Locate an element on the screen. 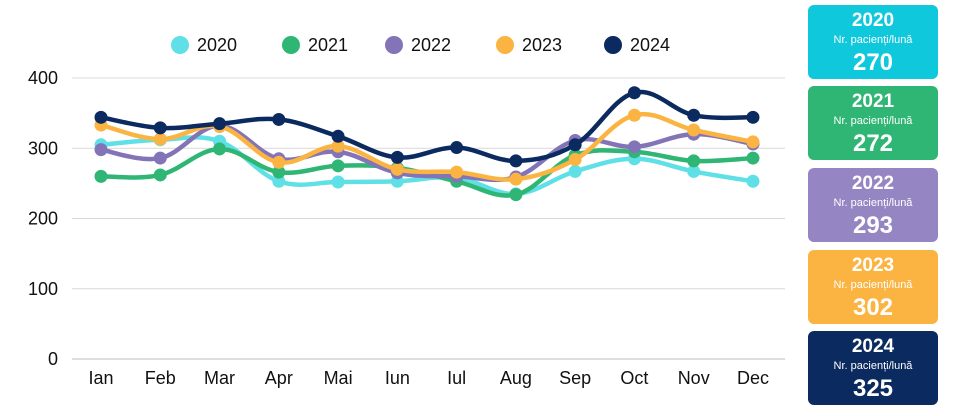  summary-card-2022: 2022 Nr. pacienți/lună 293 is located at coordinates (873, 205).